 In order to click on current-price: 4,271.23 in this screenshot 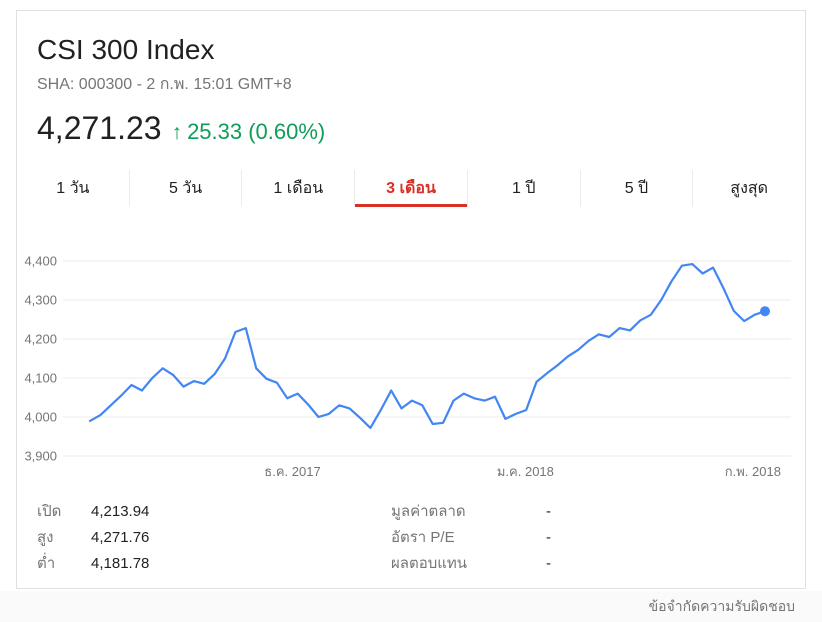, I will do `click(99, 128)`.